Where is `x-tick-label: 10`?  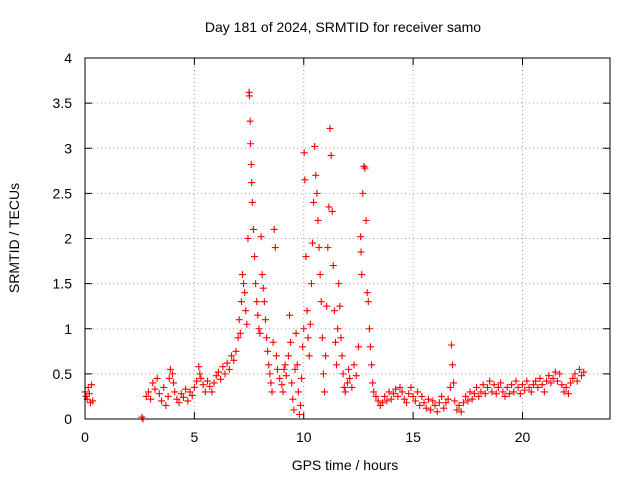
x-tick-label: 10 is located at coordinates (304, 437).